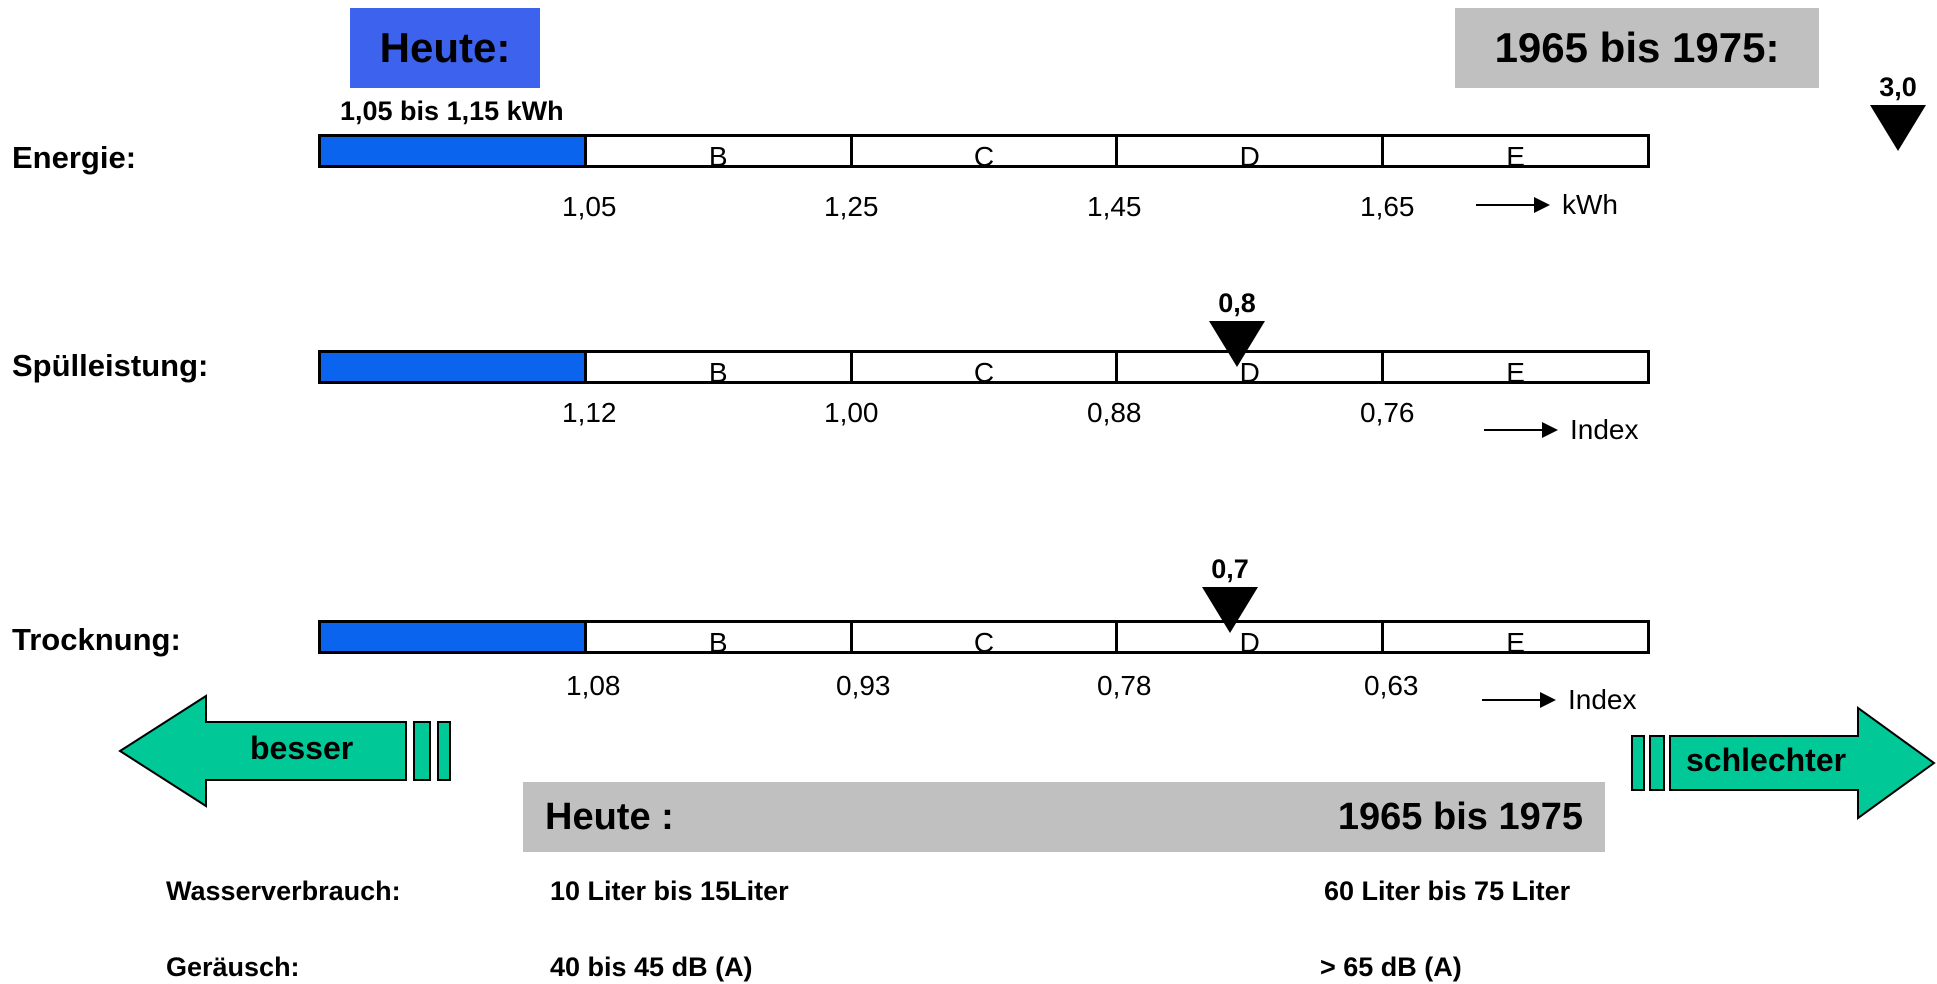 Image resolution: width=1937 pixels, height=984 pixels. Describe the element at coordinates (609, 817) in the screenshot. I see `comparison-today-header: Heute :` at that location.